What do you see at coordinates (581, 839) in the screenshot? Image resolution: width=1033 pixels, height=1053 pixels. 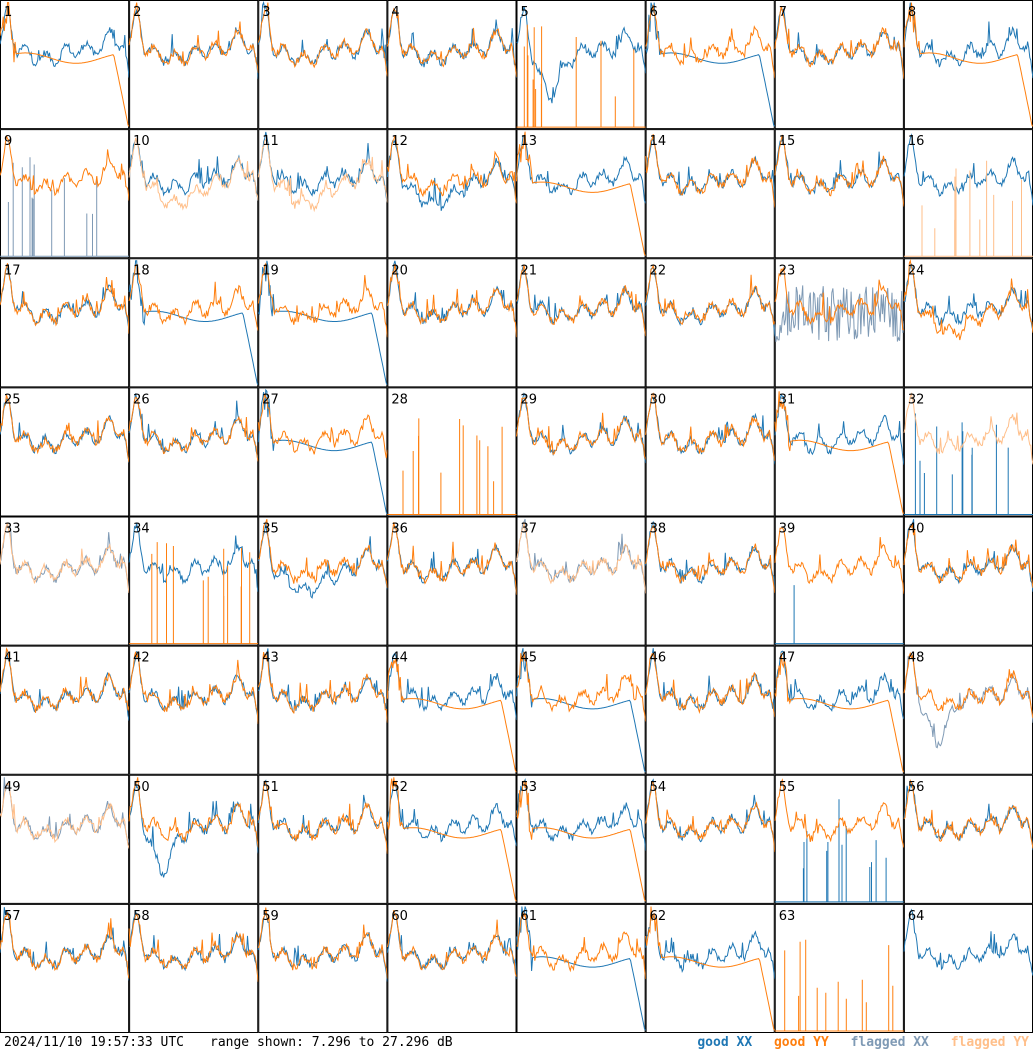 I see `panel-53: 53` at bounding box center [581, 839].